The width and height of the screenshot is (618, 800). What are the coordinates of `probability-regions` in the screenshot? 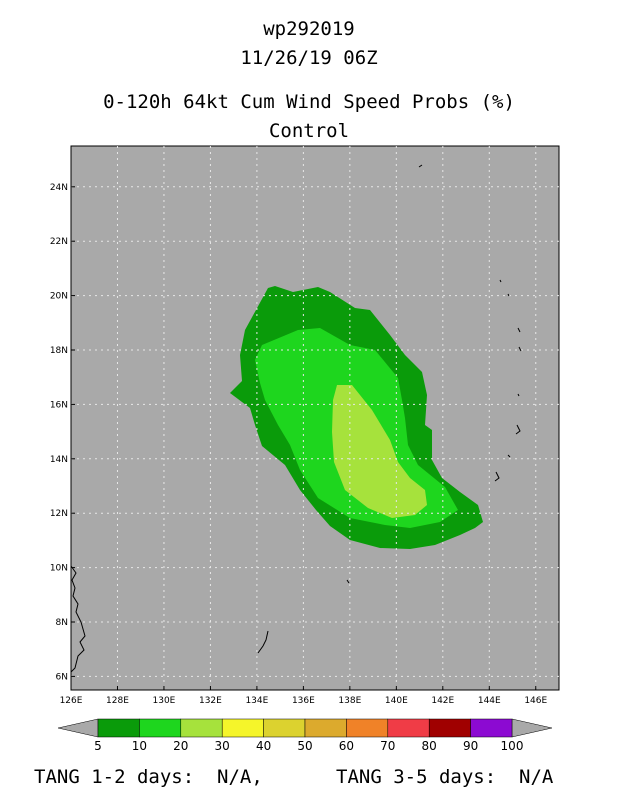 It's located at (356, 417).